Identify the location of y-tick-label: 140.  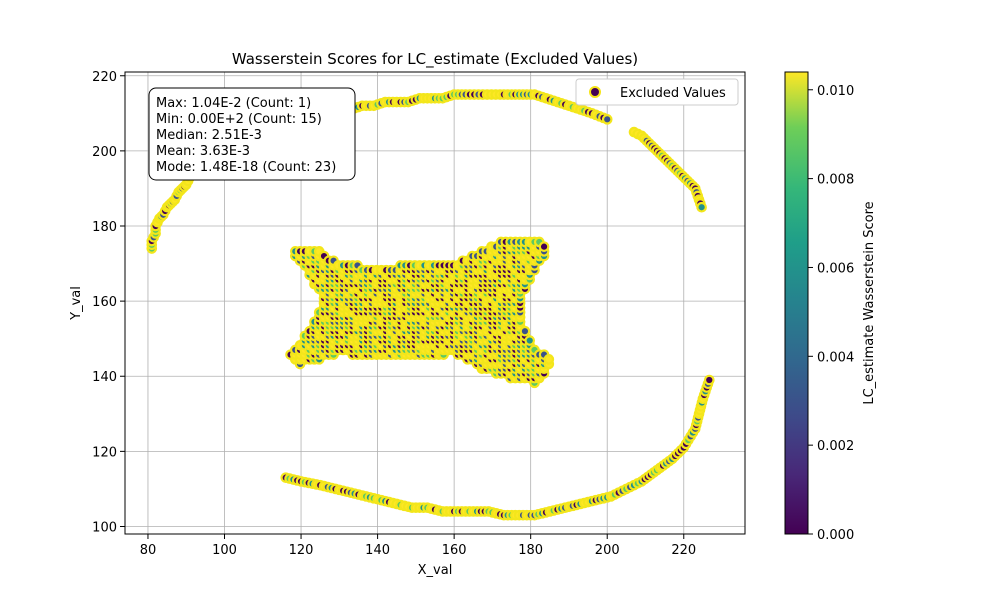
(104, 377).